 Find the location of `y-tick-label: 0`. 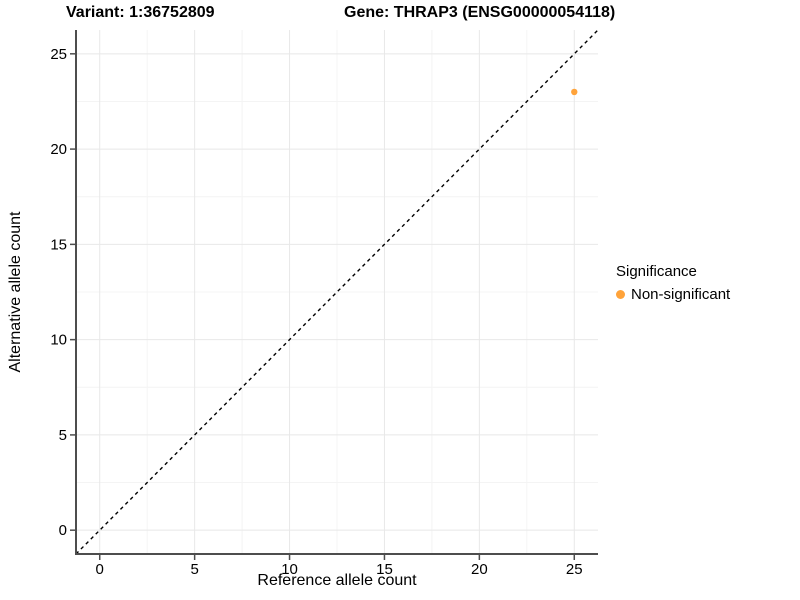

y-tick-label: 0 is located at coordinates (63, 530).